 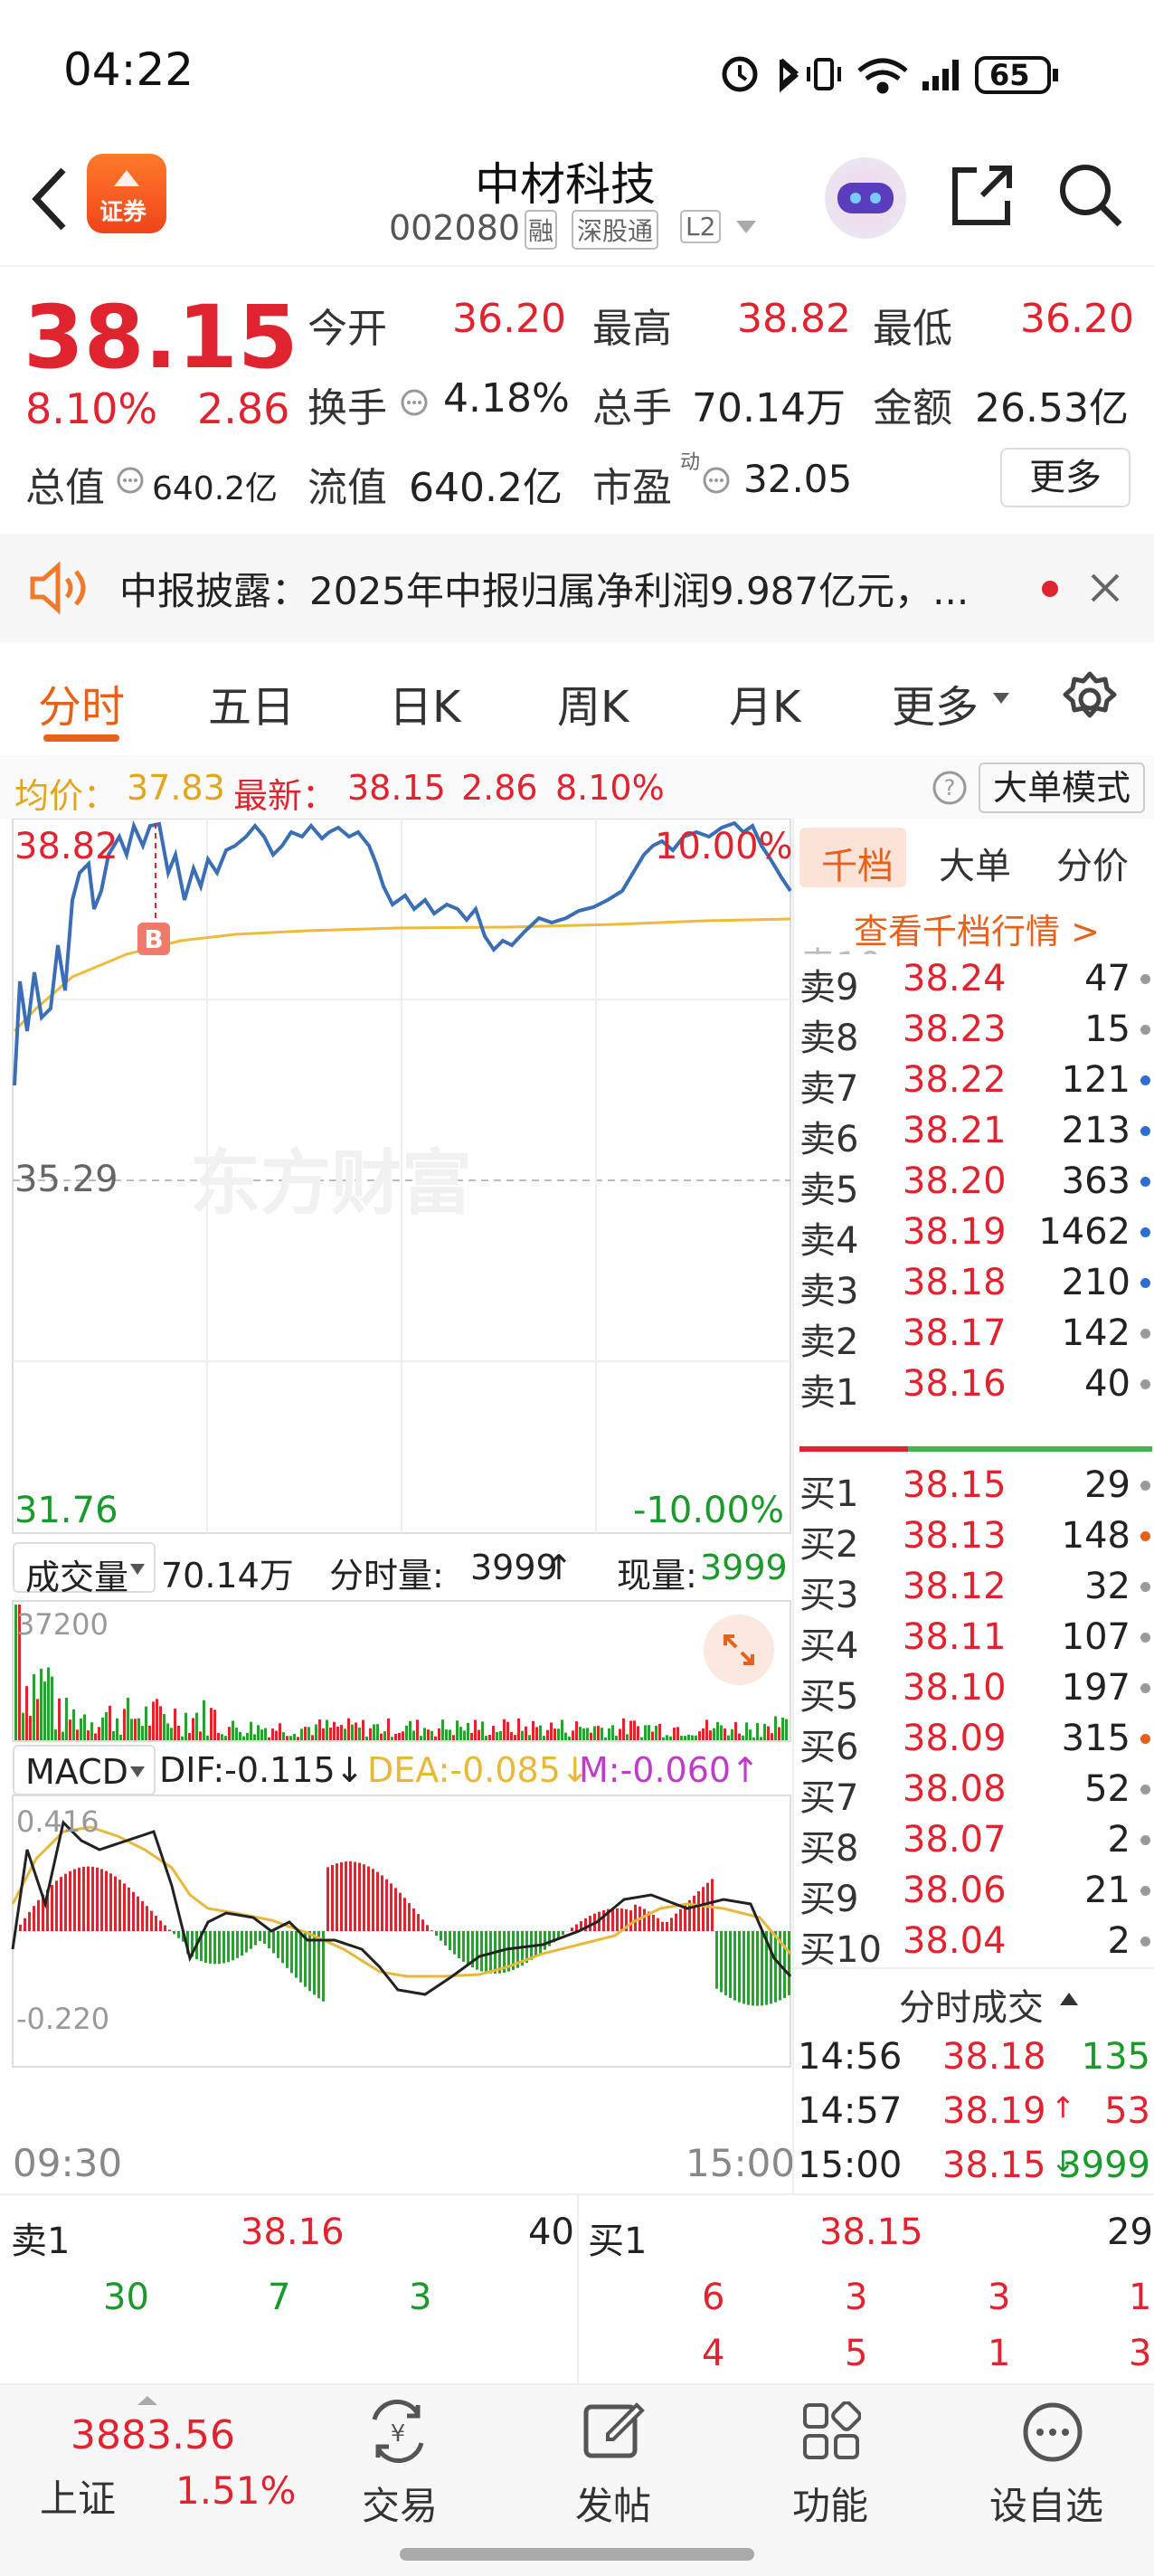 I want to click on order-book-row: 买5 38.10 197, so click(x=974, y=1690).